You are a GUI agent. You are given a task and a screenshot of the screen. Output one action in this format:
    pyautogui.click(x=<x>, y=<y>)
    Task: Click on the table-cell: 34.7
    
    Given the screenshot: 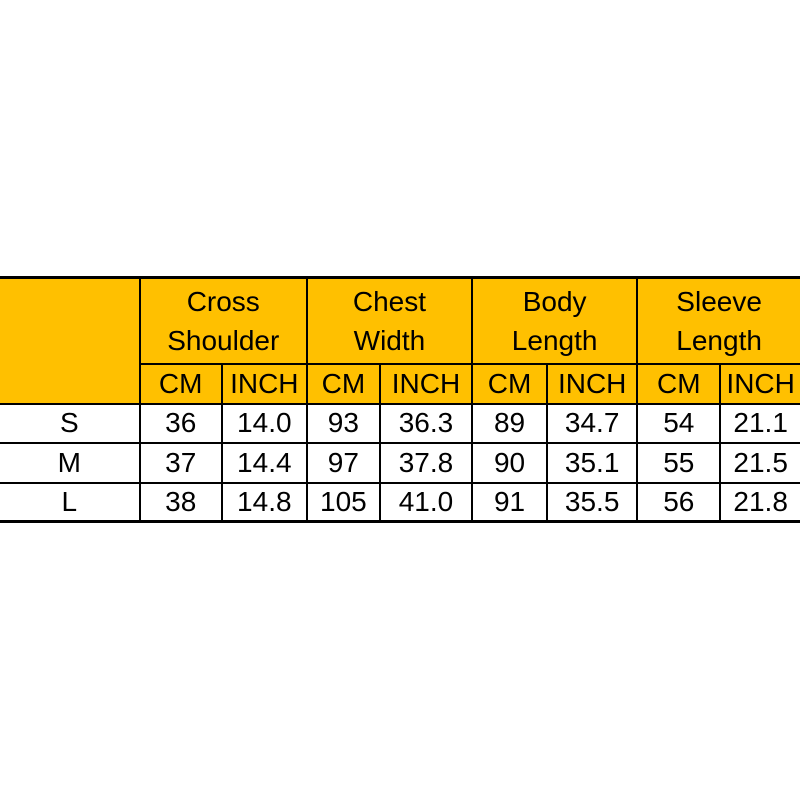 What is the action you would take?
    pyautogui.click(x=592, y=423)
    